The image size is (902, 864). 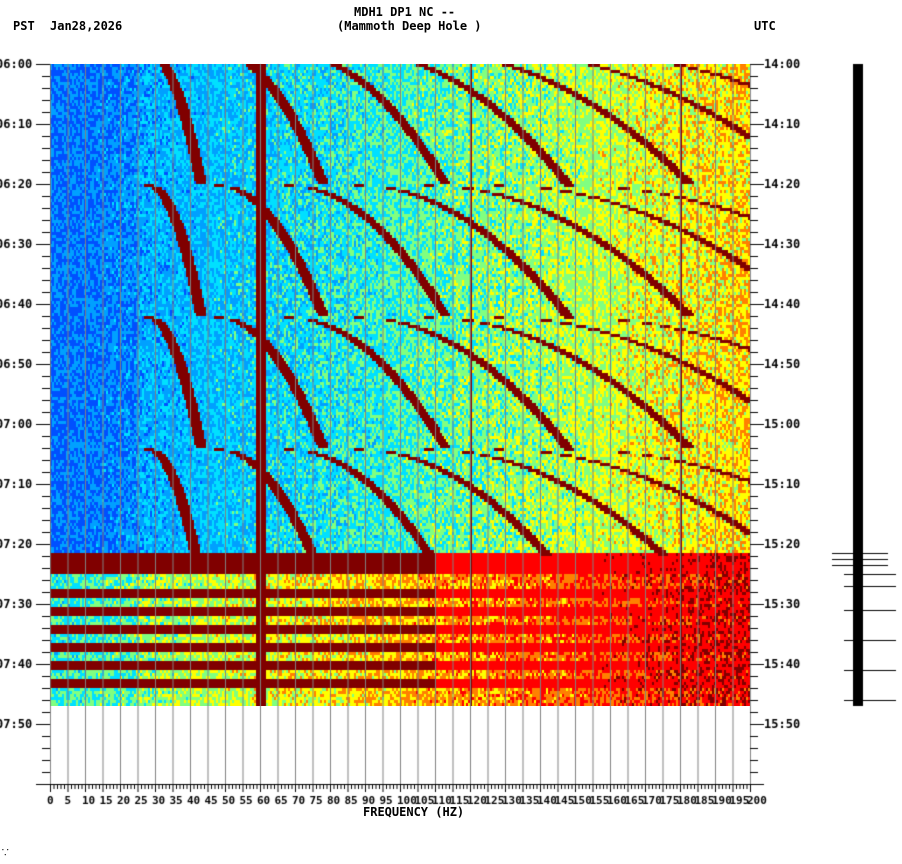 What do you see at coordinates (861, 385) in the screenshot?
I see `seismogram-trace` at bounding box center [861, 385].